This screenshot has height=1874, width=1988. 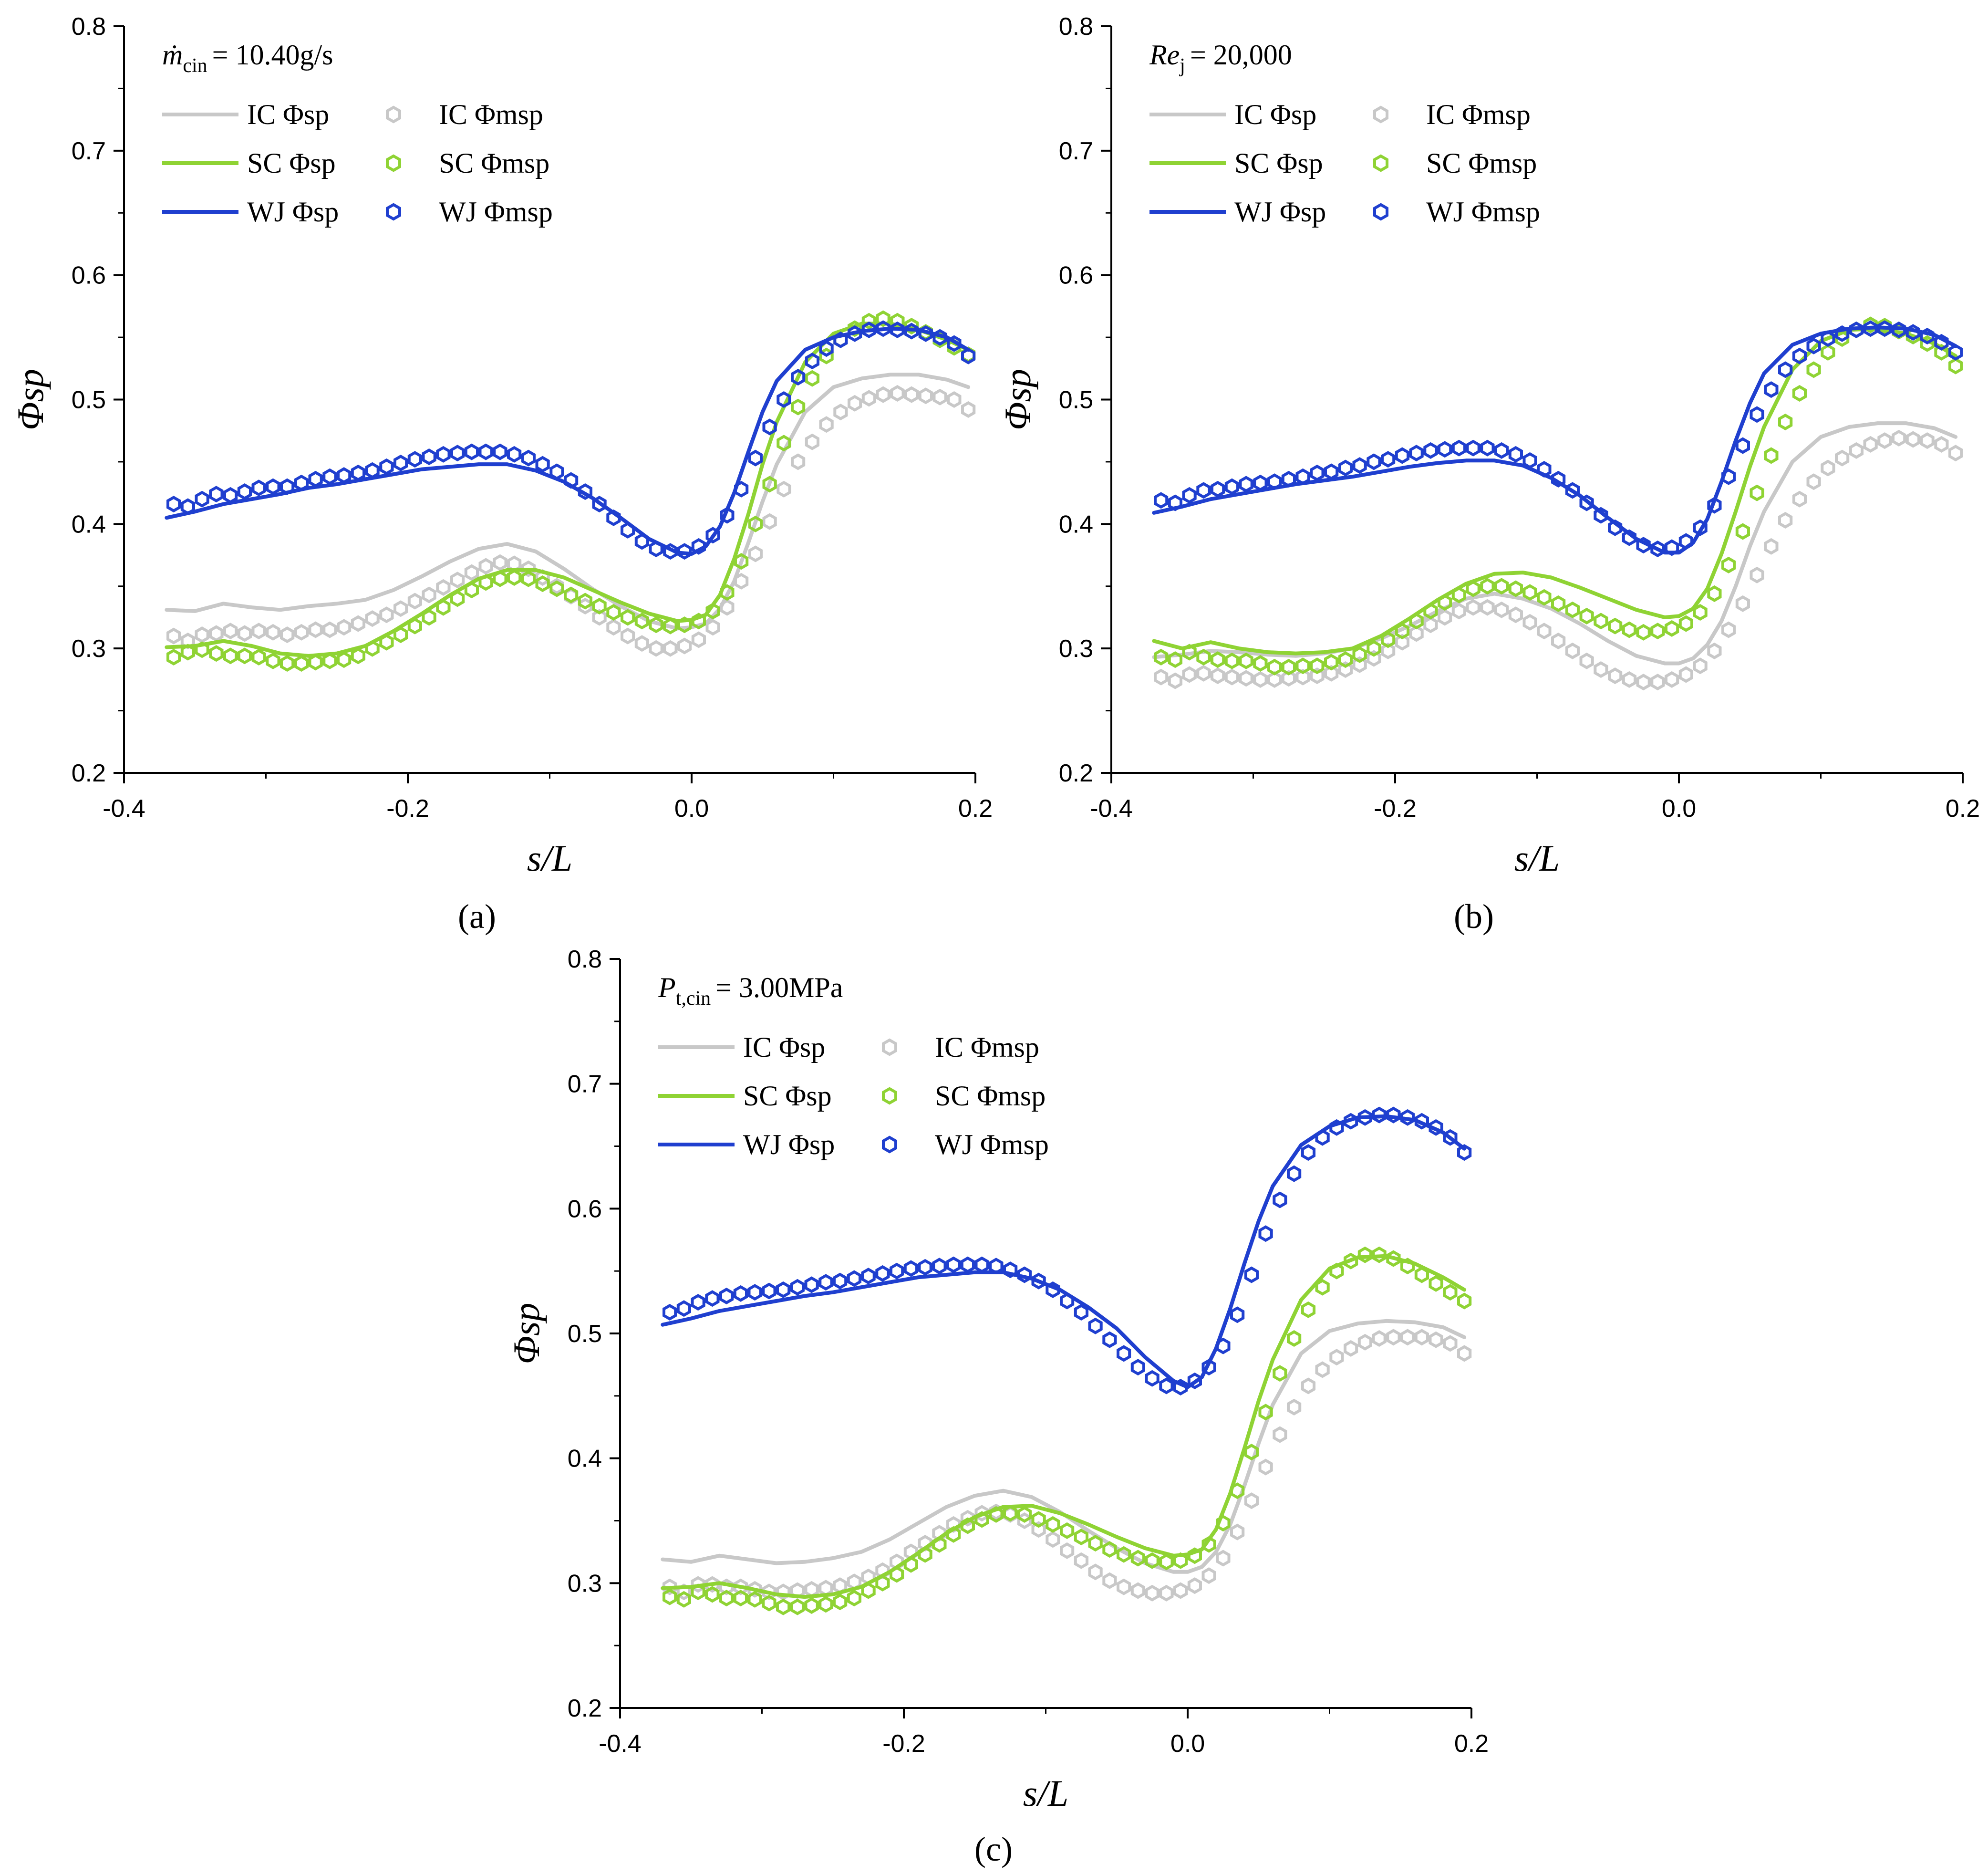 What do you see at coordinates (1064, 1426) in the screenshot?
I see `series-line-sc` at bounding box center [1064, 1426].